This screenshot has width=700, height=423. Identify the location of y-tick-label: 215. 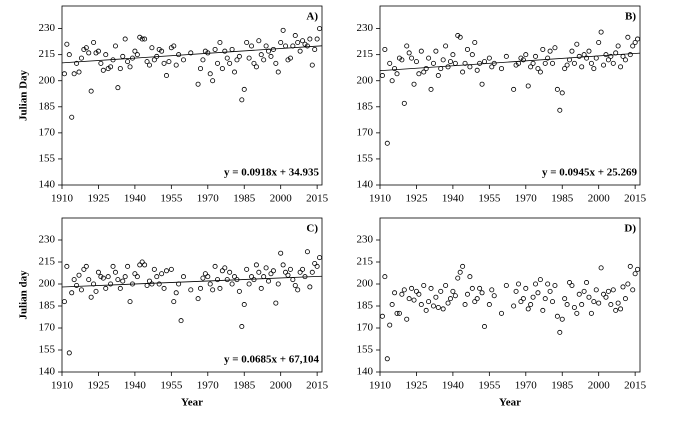
(47, 262).